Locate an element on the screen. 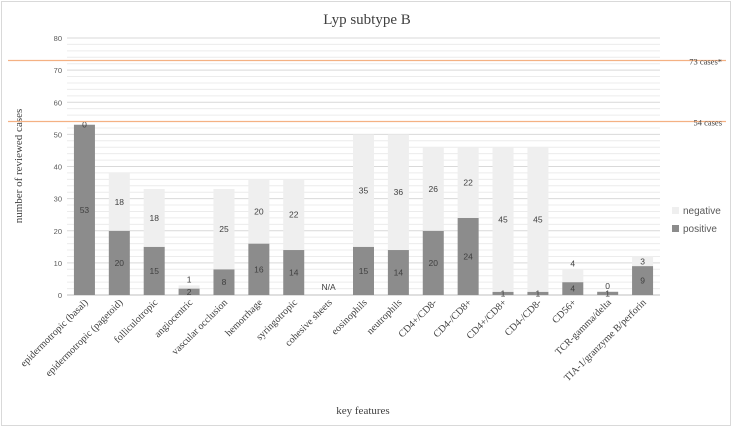 This screenshot has width=734, height=429. data-label-positive: 2 is located at coordinates (189, 292).